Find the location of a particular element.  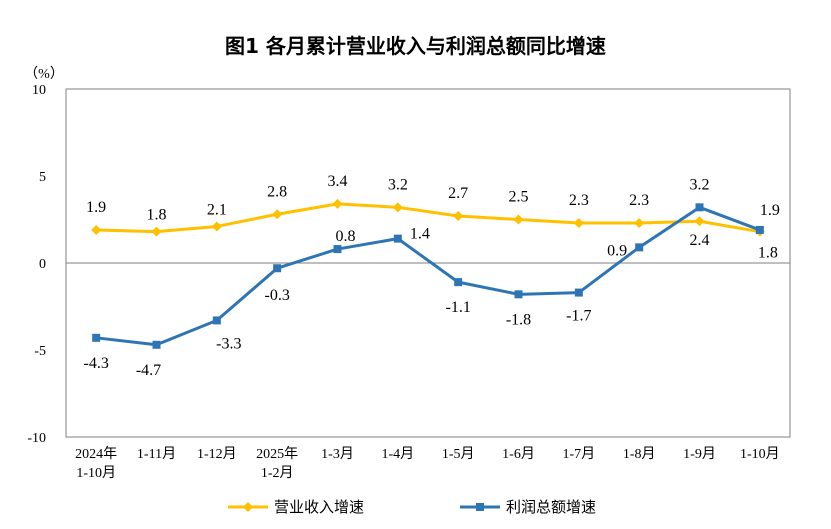

data-label: 1.4 is located at coordinates (420, 234).